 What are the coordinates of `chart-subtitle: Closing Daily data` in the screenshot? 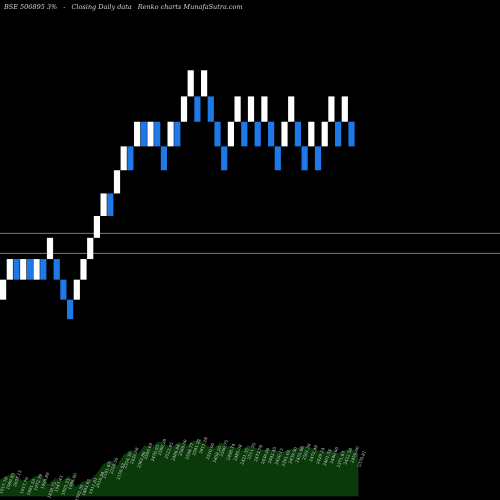 It's located at (101, 7).